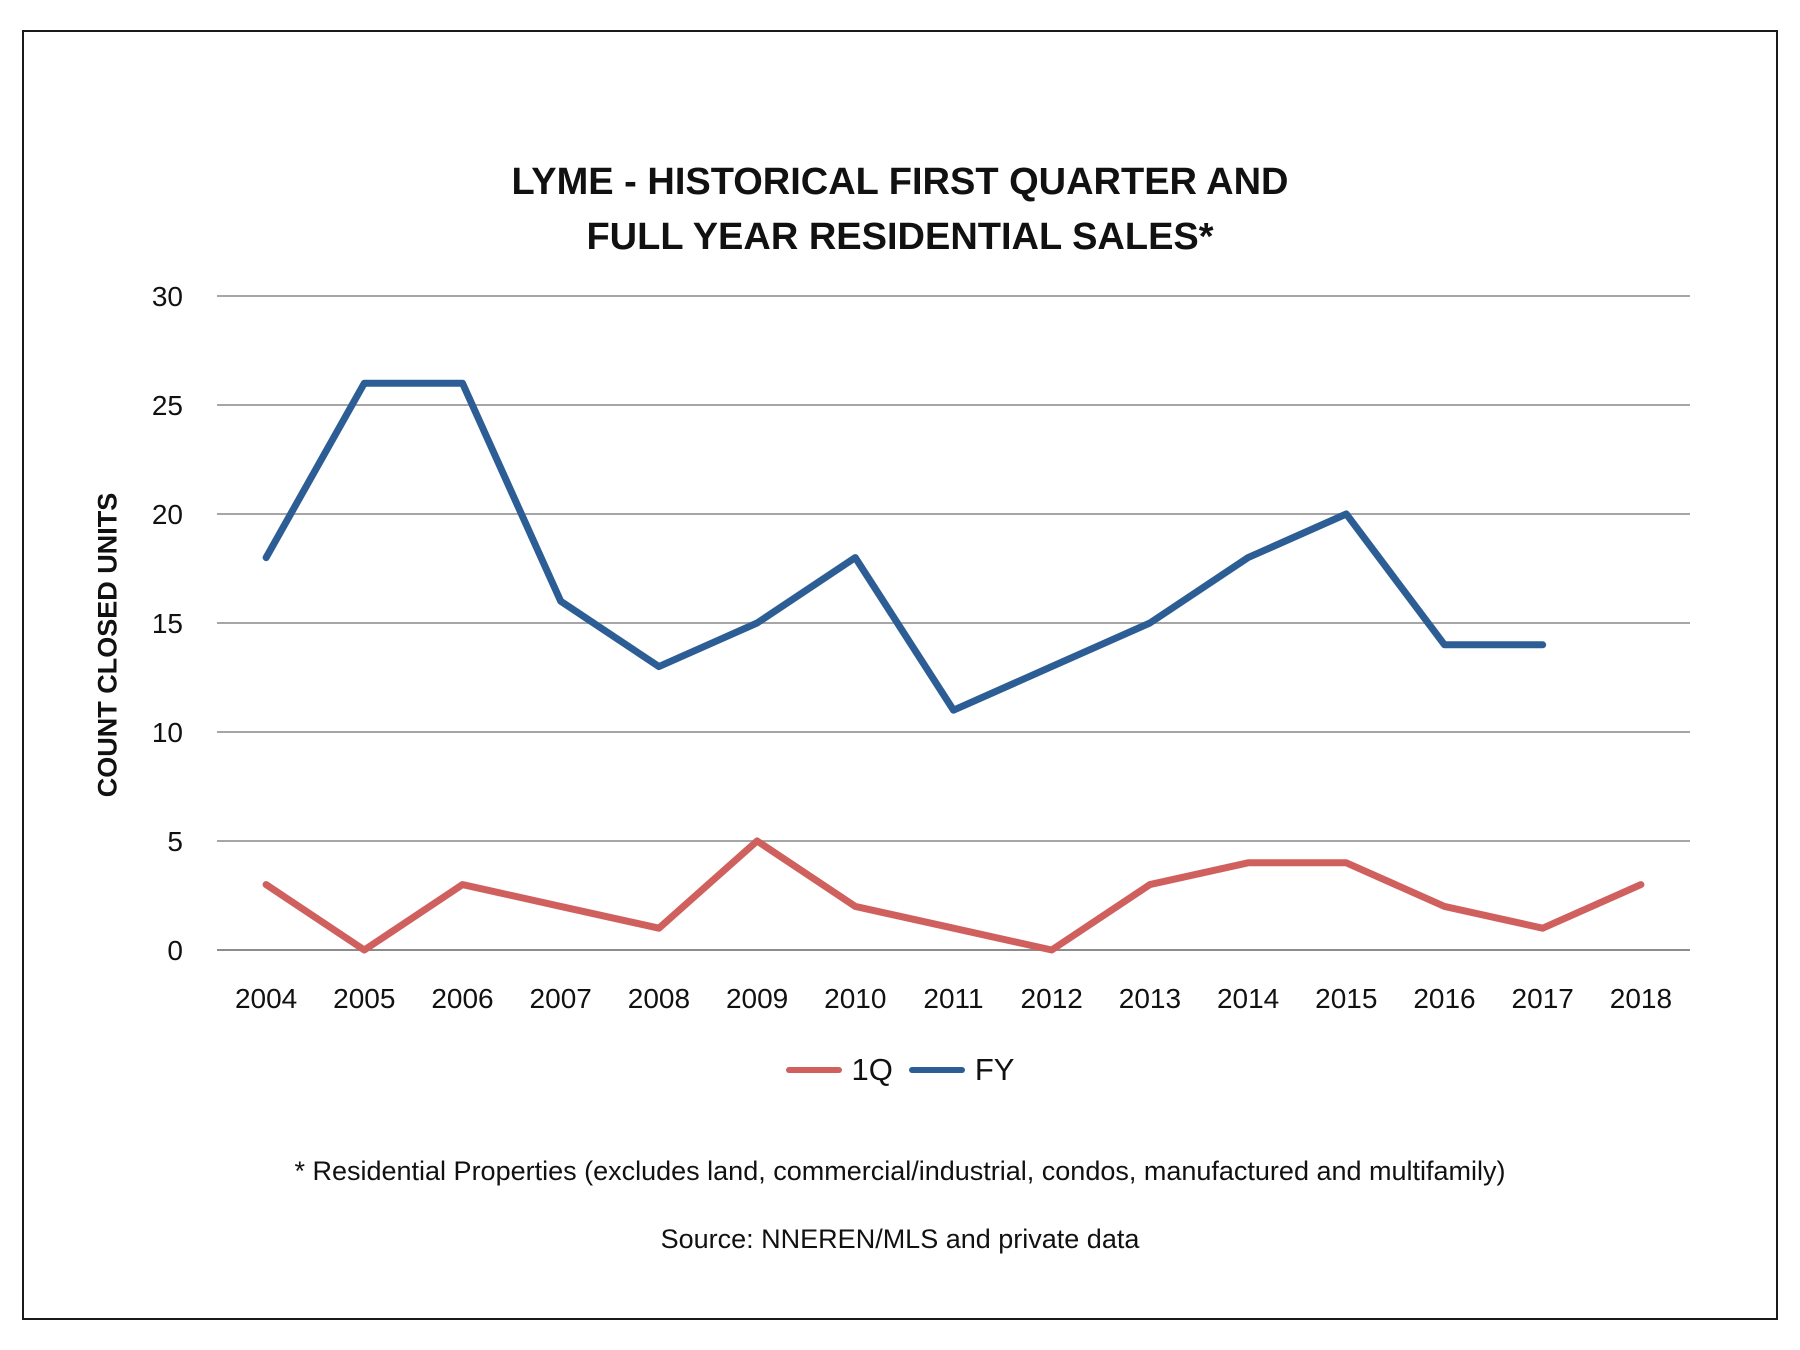 This screenshot has height=1350, width=1800. I want to click on x-tick-label-2016: 2016, so click(1444, 998).